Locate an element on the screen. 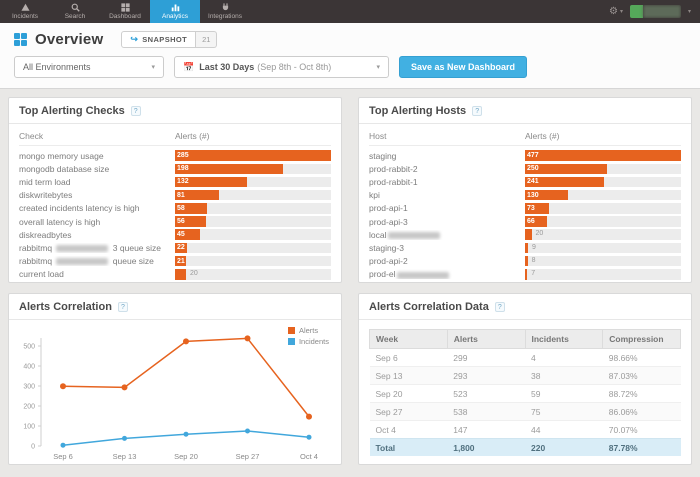 The image size is (700, 477). bar-row-label: rabbitmq queue size is located at coordinates (86, 261).